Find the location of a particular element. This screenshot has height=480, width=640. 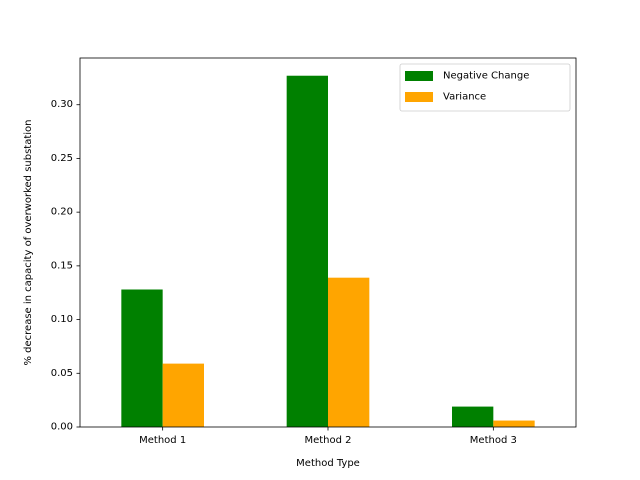

x-axis: Method 1 Method 2 Method 3 is located at coordinates (328, 436).